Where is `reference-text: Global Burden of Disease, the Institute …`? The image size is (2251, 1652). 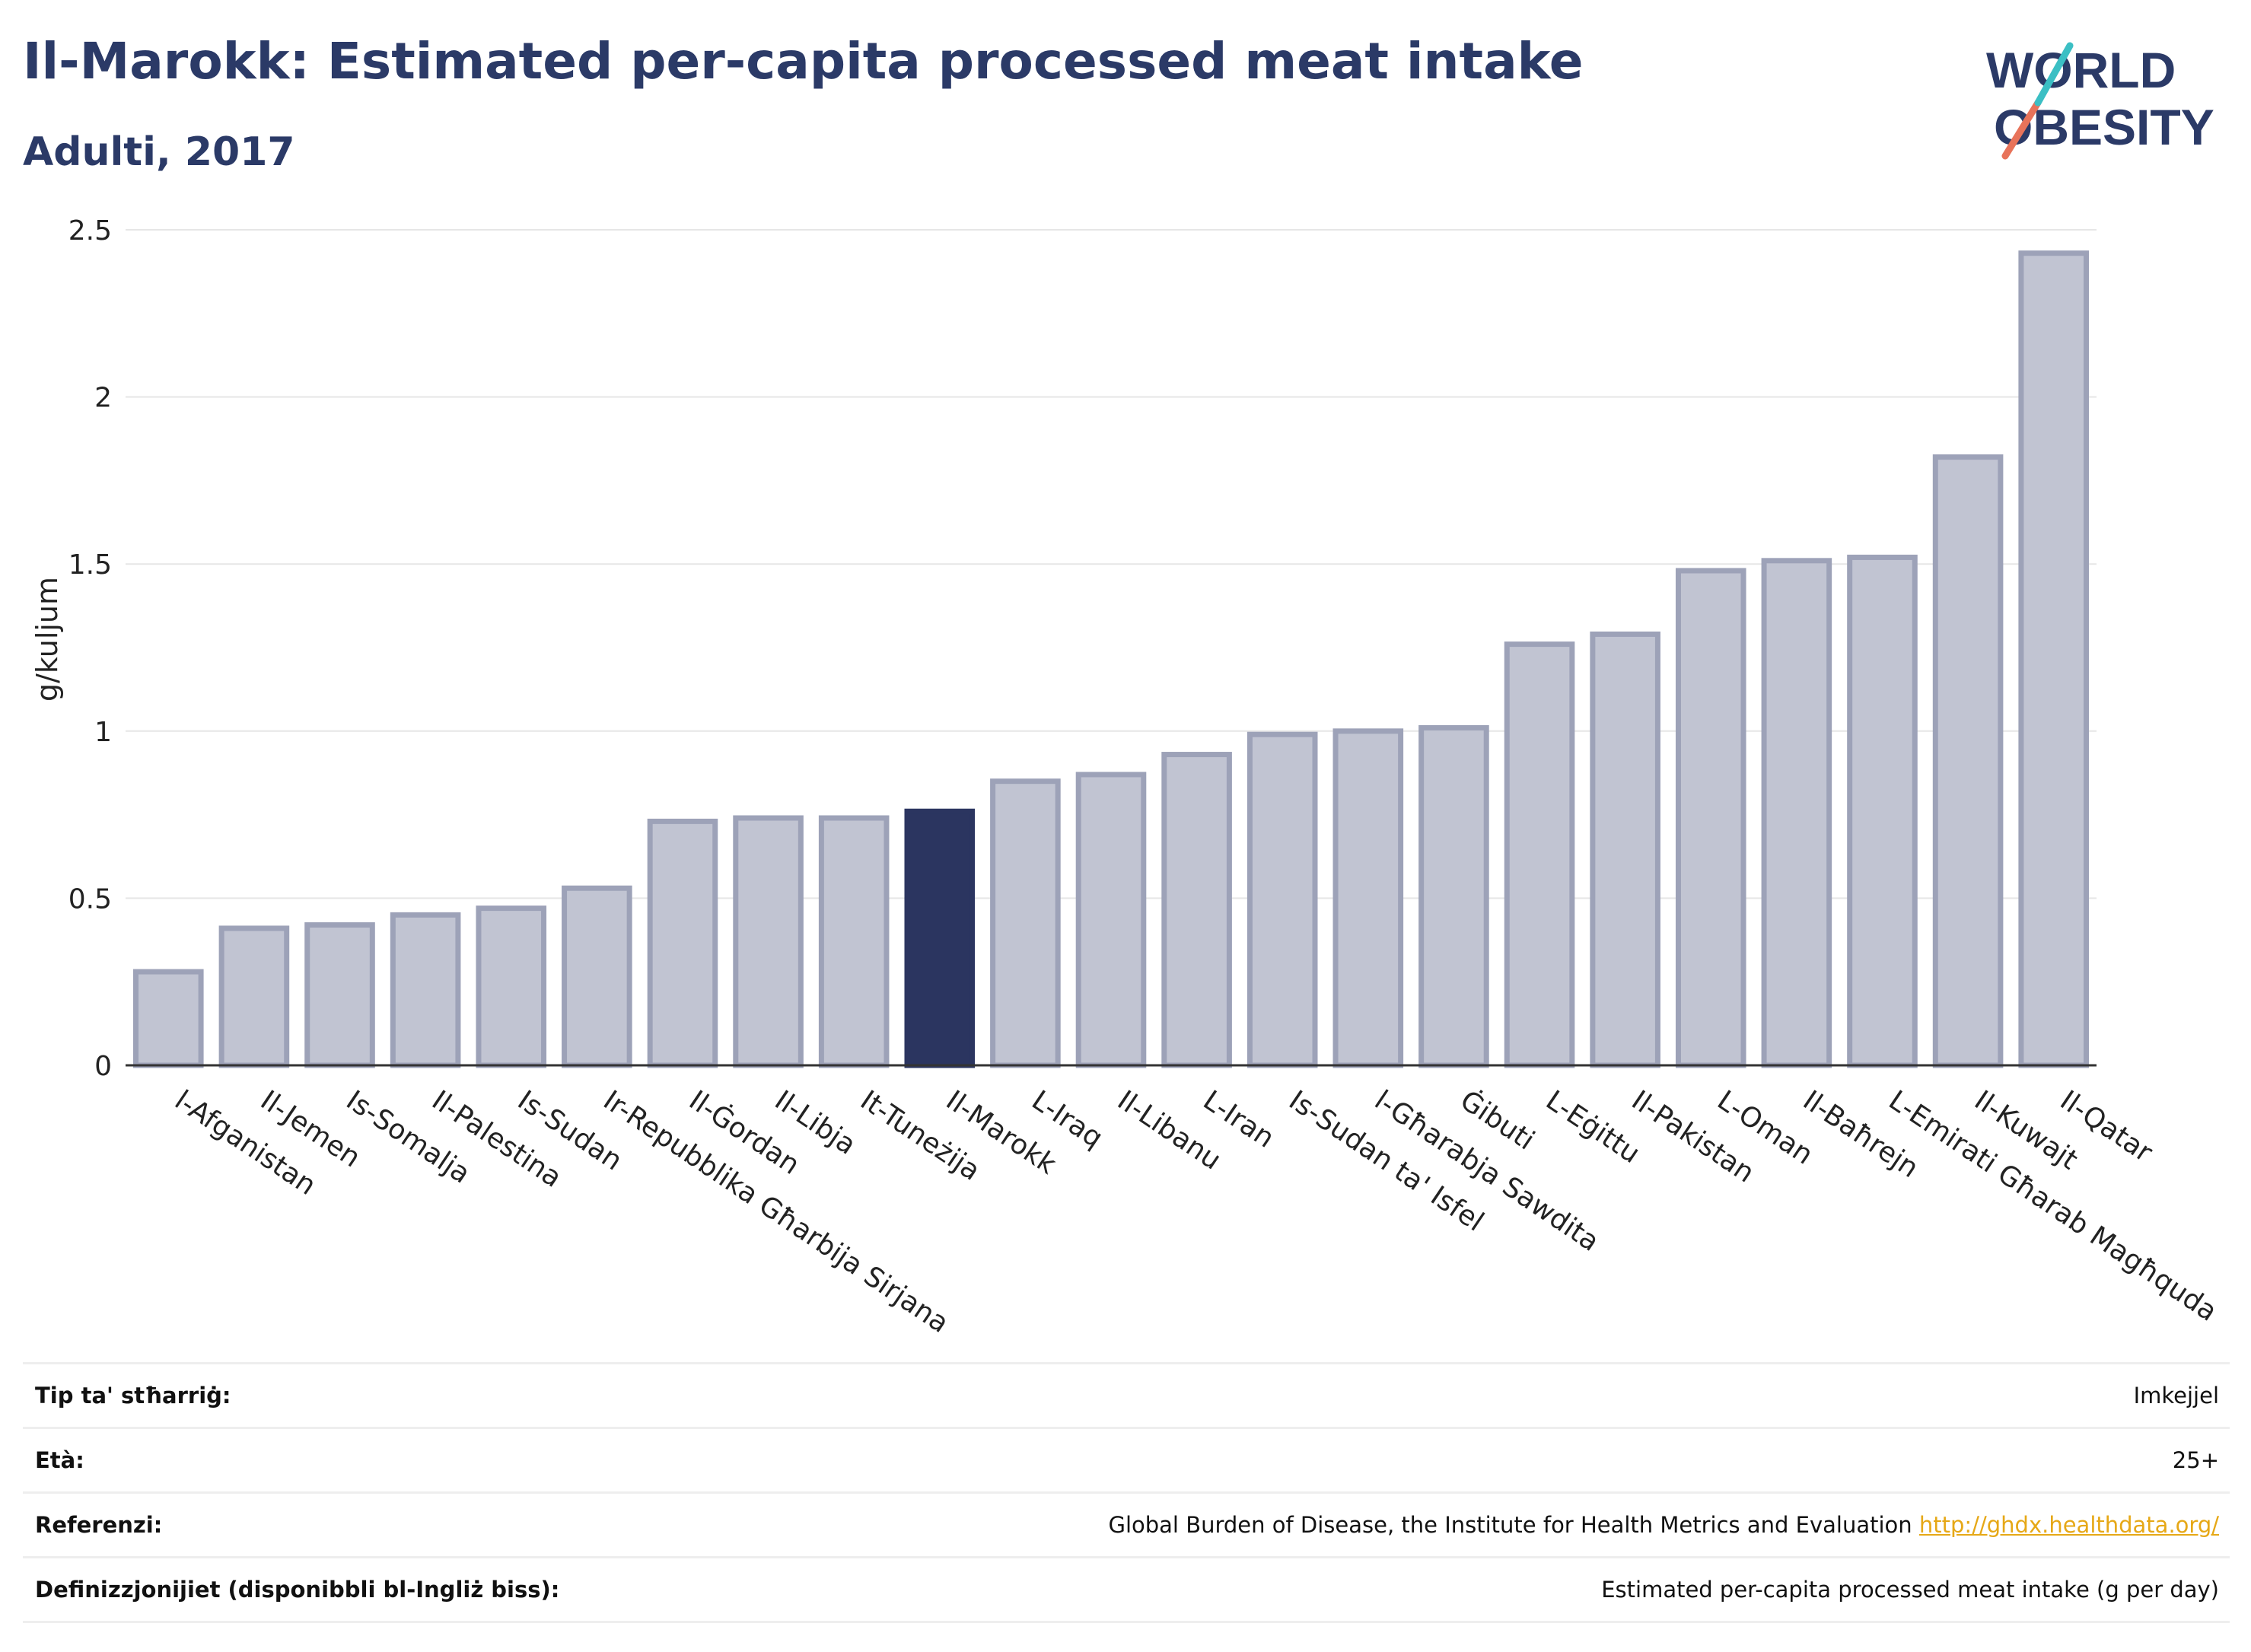
reference-text: Global Burden of Disease, the Institute … is located at coordinates (1510, 1525).